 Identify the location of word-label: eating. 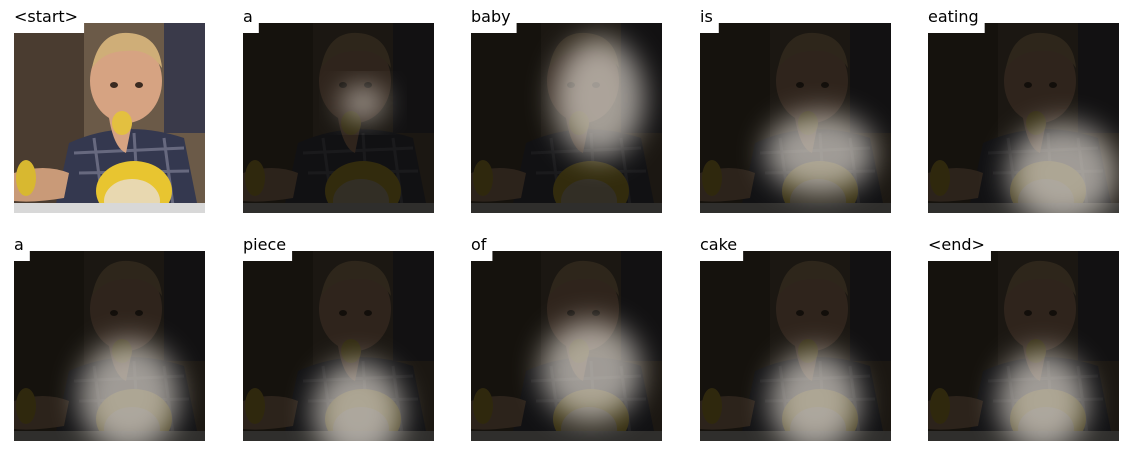
(953, 16).